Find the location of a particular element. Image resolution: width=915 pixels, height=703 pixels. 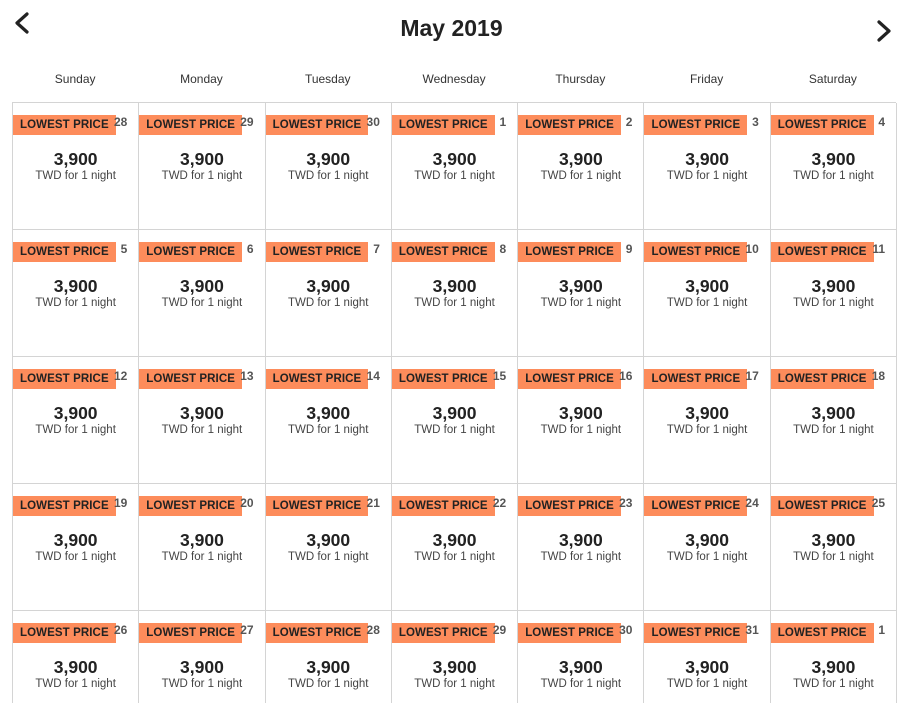

weekday-monday: Monday is located at coordinates (201, 79).